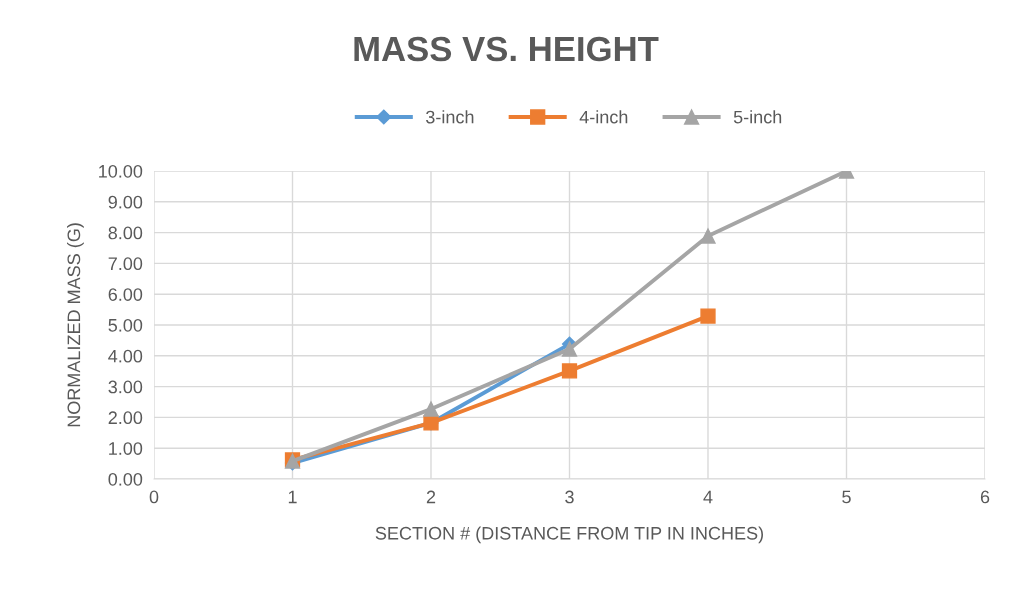 This screenshot has height=592, width=1011. I want to click on y-tick-label: 5.00, so click(125, 325).